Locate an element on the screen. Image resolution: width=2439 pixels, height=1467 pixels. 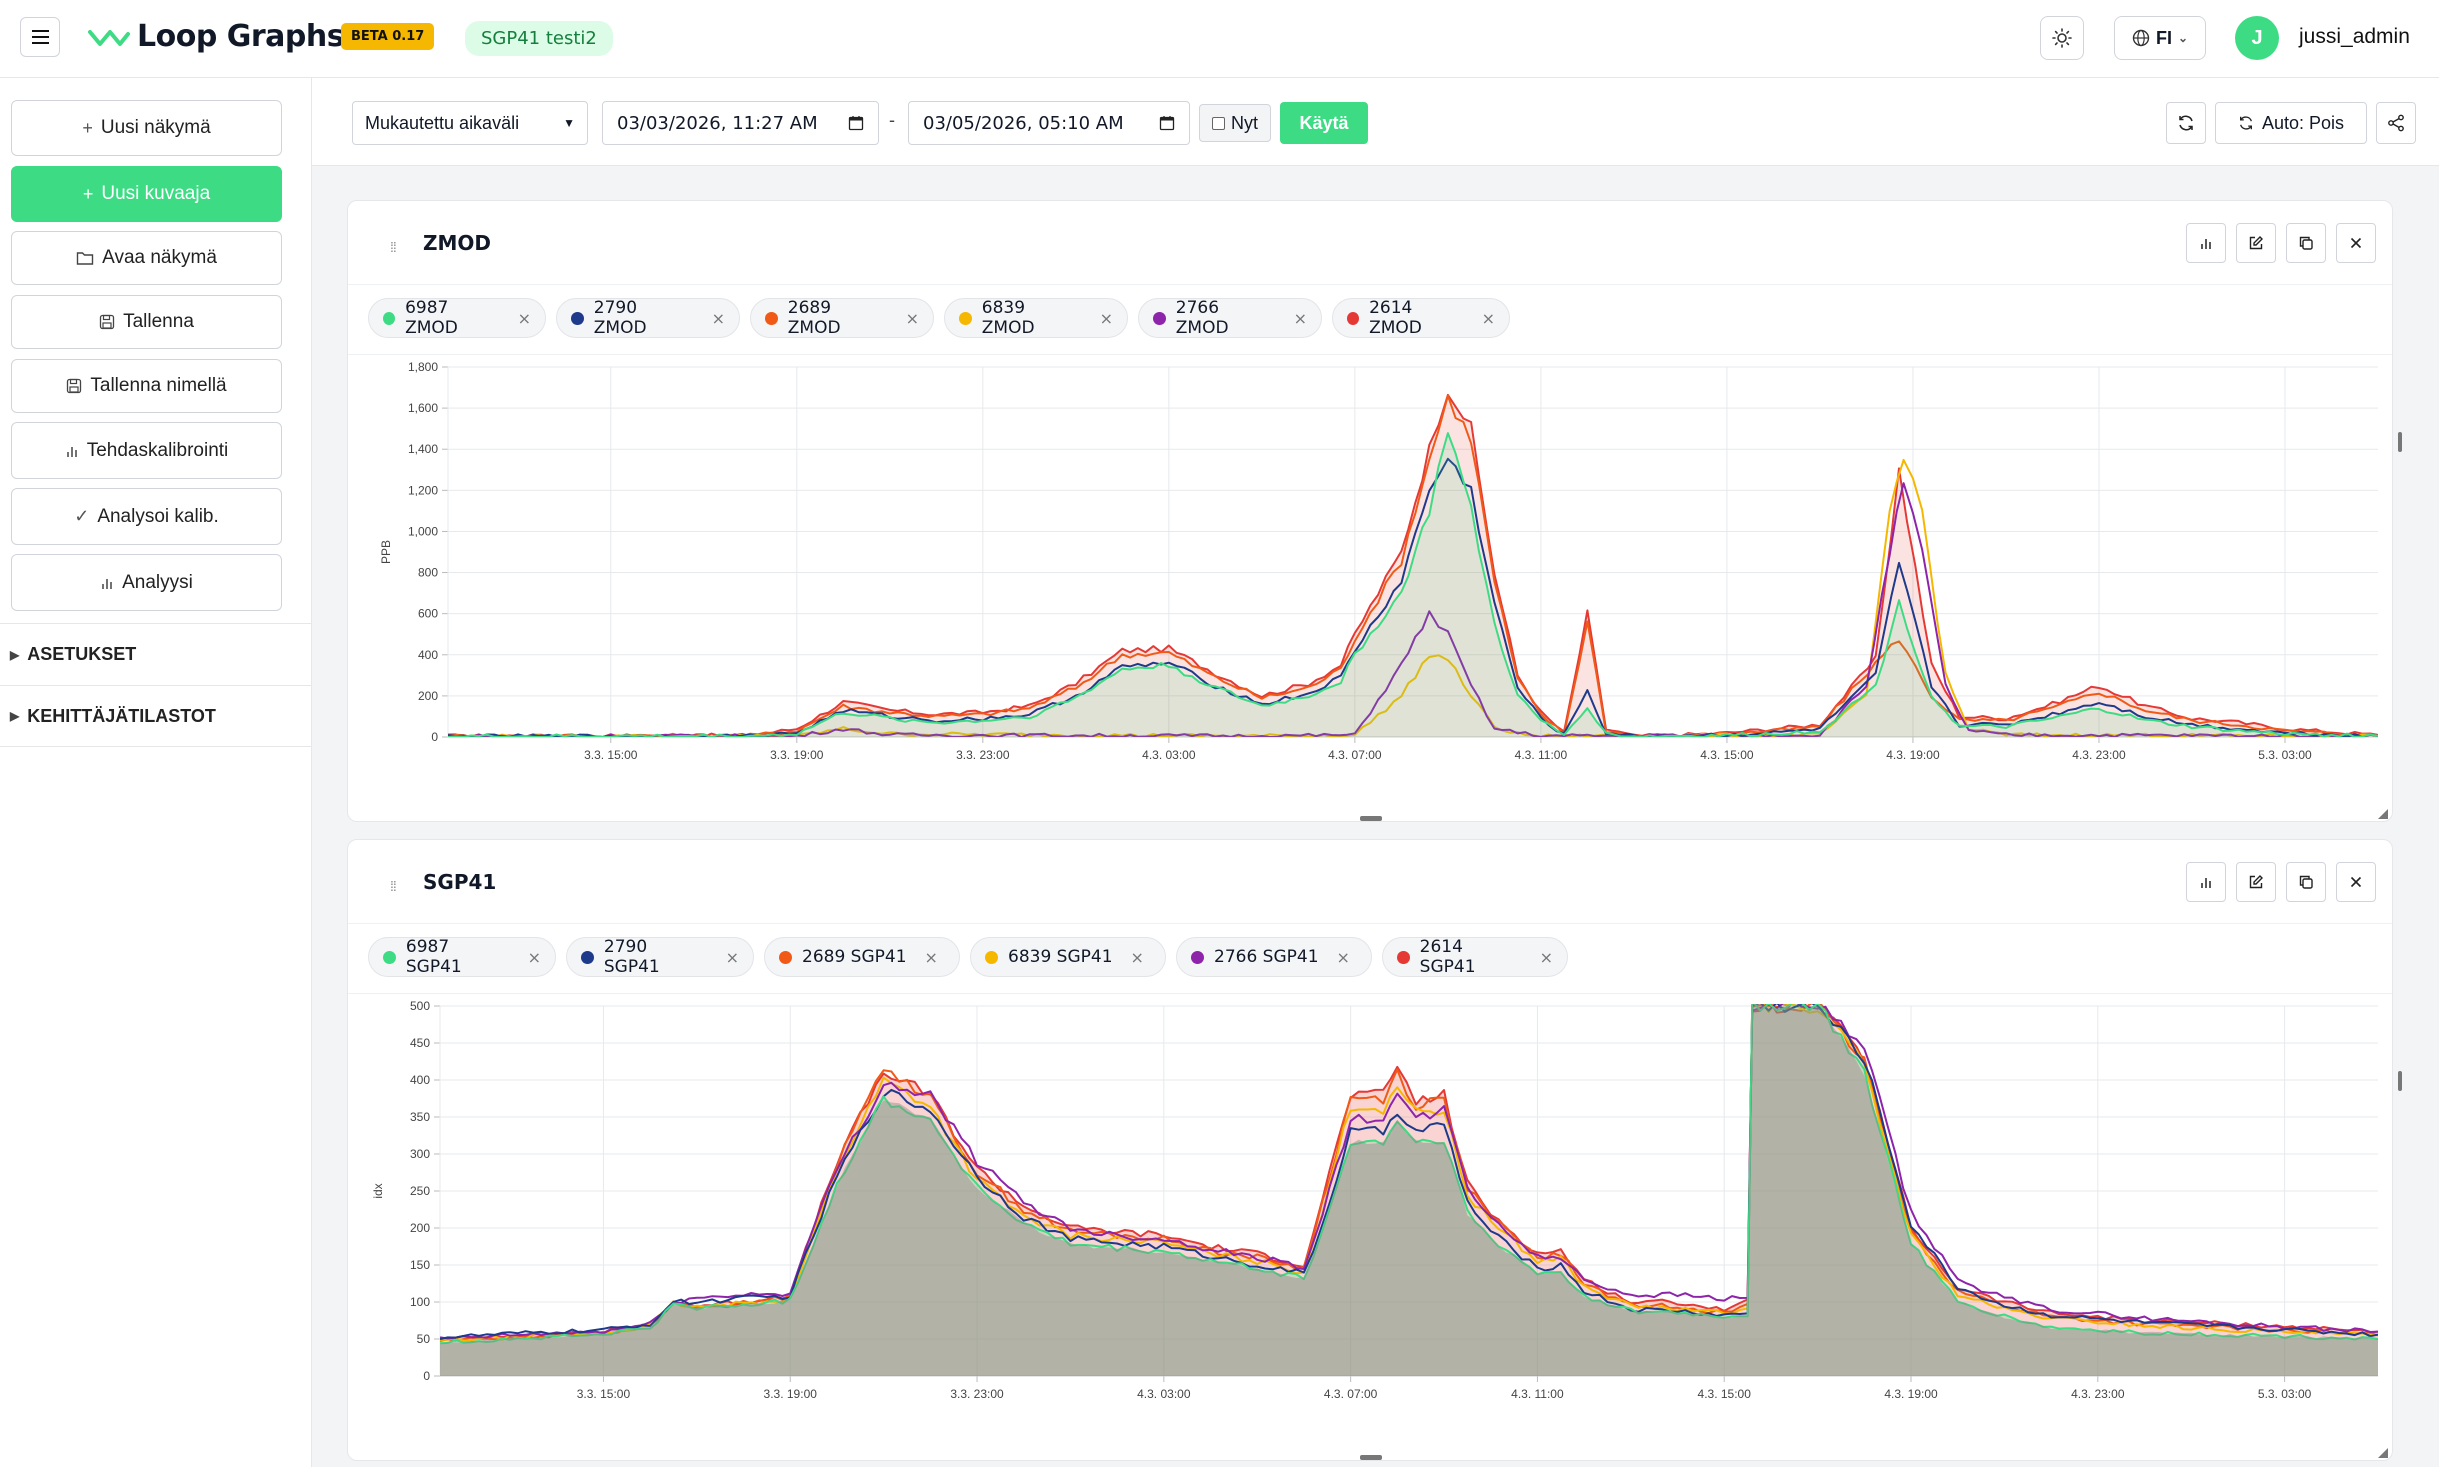
new-view-button: + Uusi näkymä is located at coordinates (146, 128).